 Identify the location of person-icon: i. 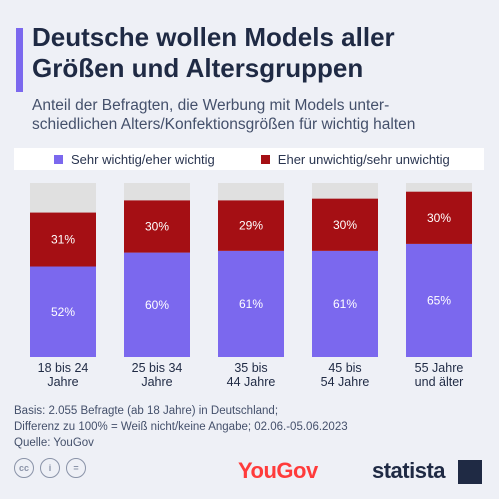
(50, 468).